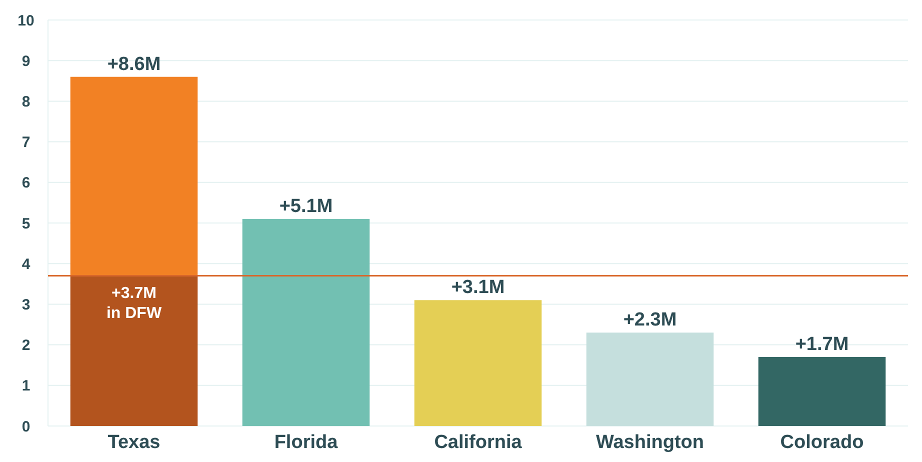  Describe the element at coordinates (26, 183) in the screenshot. I see `y-tick-label: 6` at that location.